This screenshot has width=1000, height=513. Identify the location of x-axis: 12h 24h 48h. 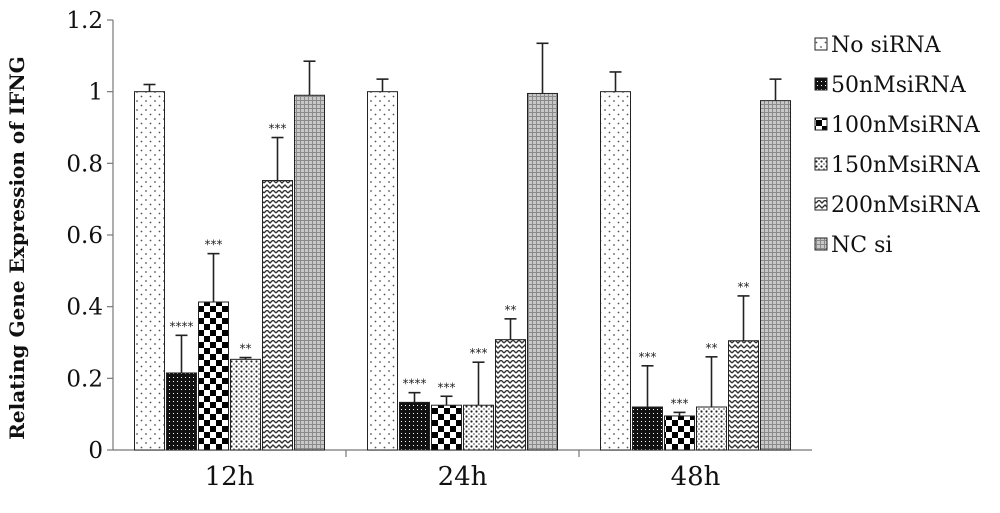
(462, 470).